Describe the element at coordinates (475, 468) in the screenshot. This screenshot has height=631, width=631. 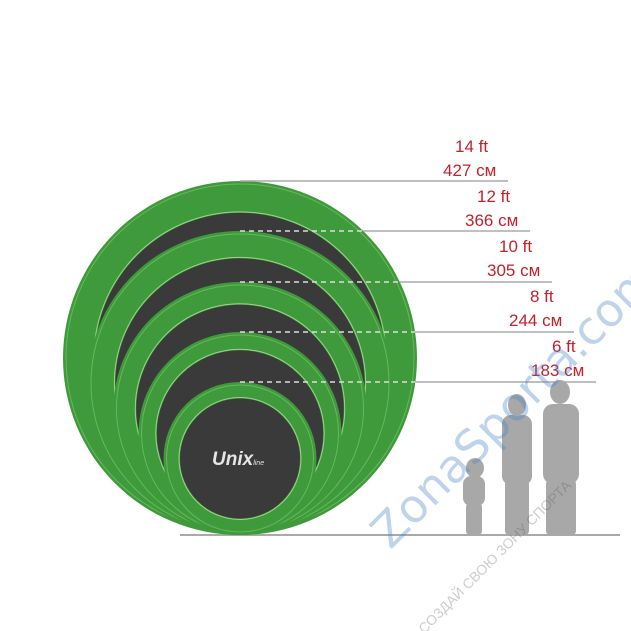
I see `child-head` at that location.